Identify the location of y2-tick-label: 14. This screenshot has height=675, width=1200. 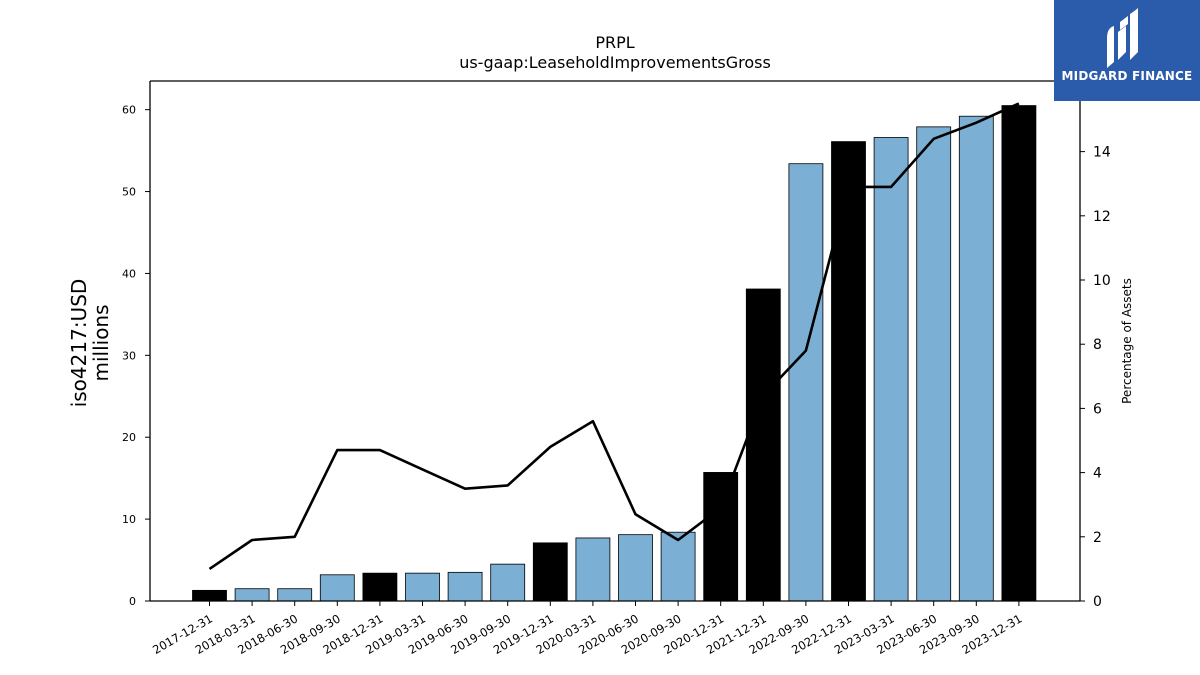
(1102, 153).